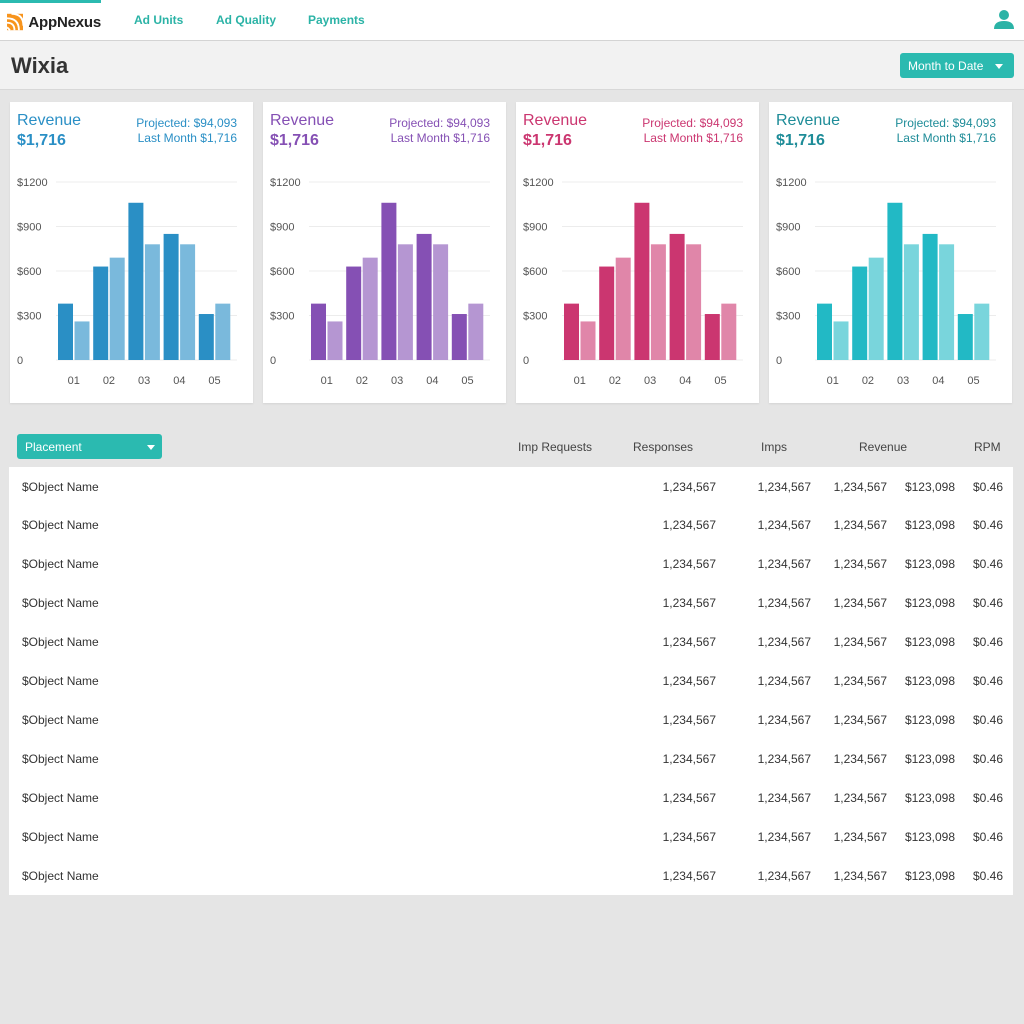 The width and height of the screenshot is (1024, 1024). Describe the element at coordinates (440, 138) in the screenshot. I see `last-month-value: Last Month $1,716` at that location.